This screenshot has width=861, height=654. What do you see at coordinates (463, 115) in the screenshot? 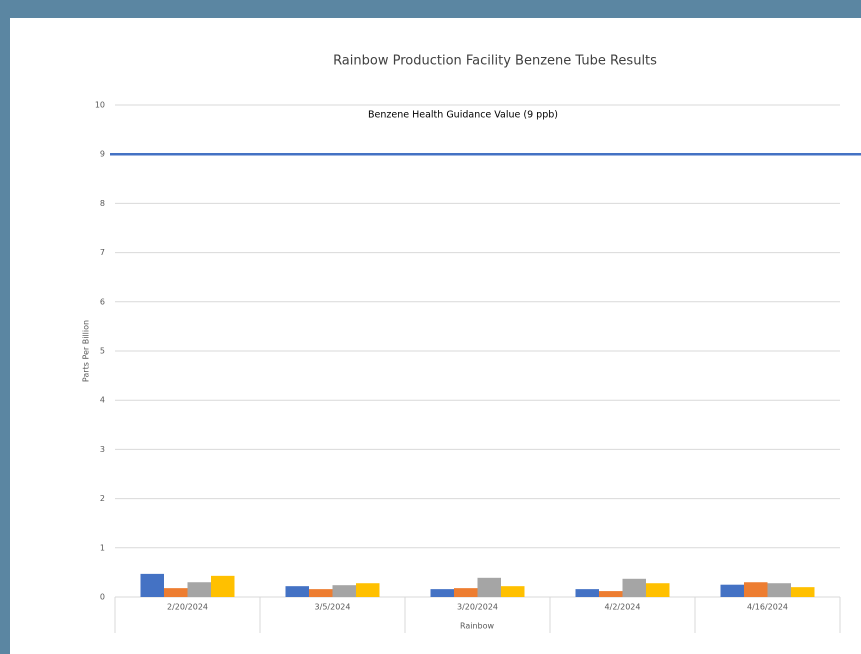
I see `reference-label: Benzene Health Guidance Value (9 ppb)` at bounding box center [463, 115].